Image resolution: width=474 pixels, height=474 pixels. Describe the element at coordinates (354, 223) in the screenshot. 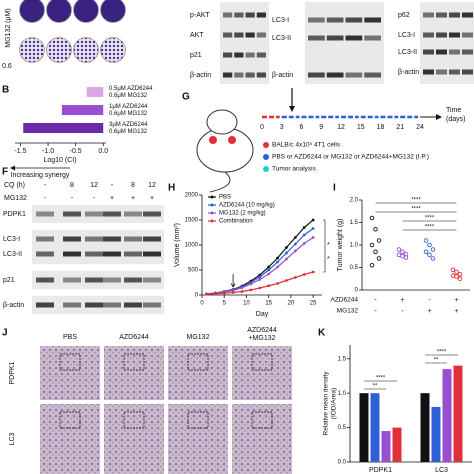

I see `y-tick-label: 1.5` at that location.